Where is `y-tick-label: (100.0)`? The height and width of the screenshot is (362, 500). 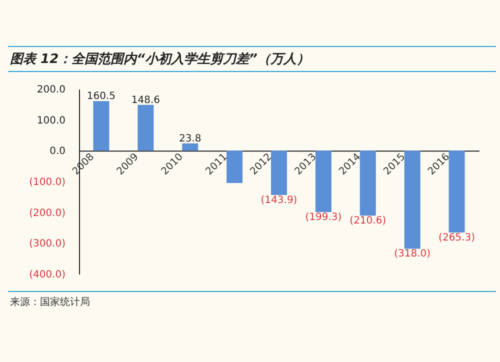
y-tick-label: (100.0) is located at coordinates (47, 182).